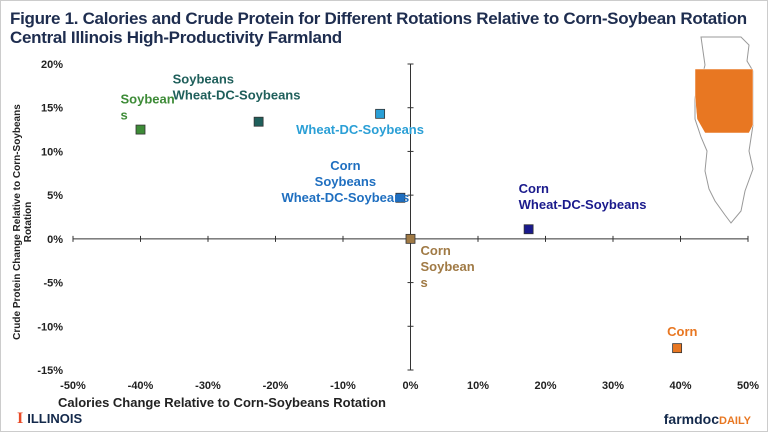 The image size is (768, 432). Describe the element at coordinates (478, 386) in the screenshot. I see `x-tick-label: 10%` at that location.